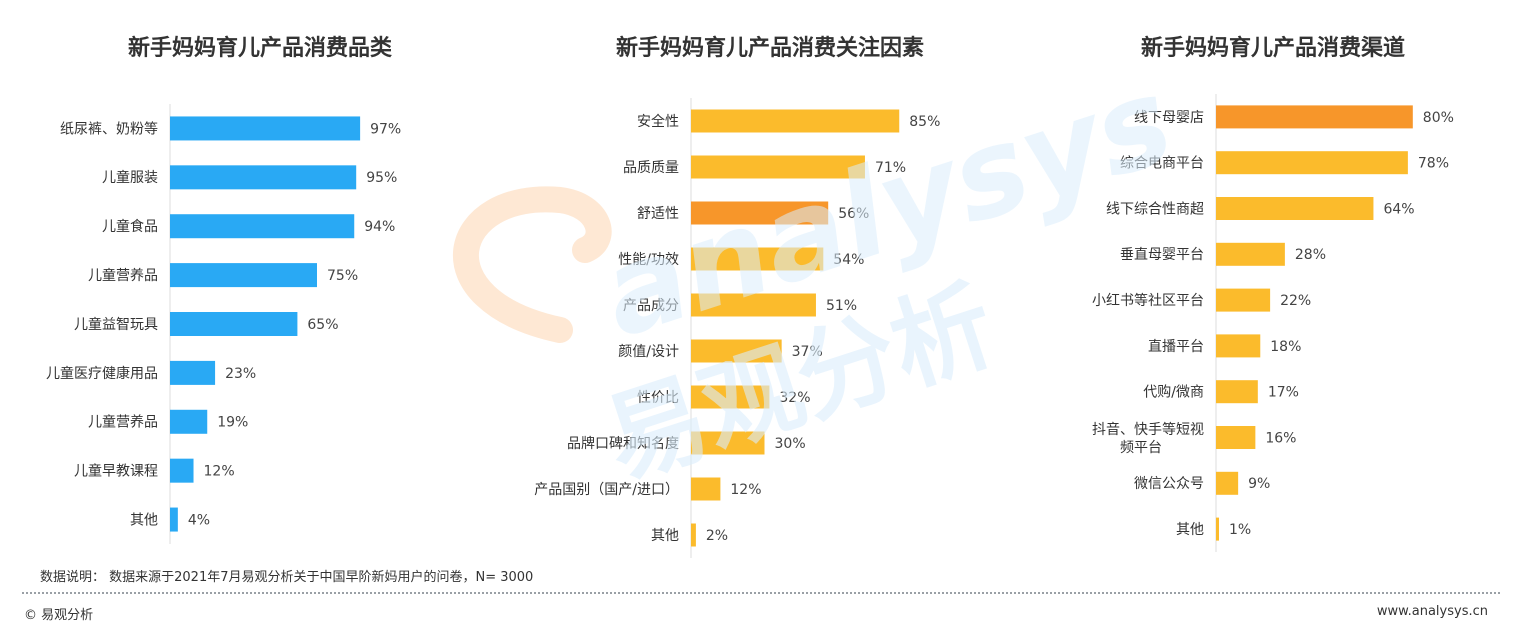  Describe the element at coordinates (761, 593) in the screenshot. I see `footer-divider` at that location.